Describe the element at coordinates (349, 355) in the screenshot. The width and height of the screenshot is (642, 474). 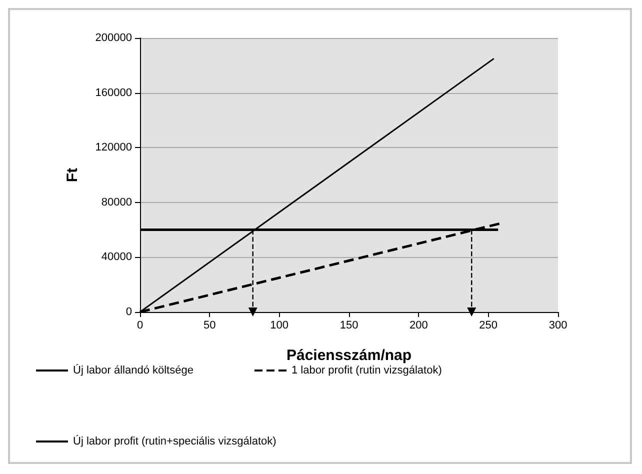
I see `x-axis-title: Páciensszám/nap` at that location.